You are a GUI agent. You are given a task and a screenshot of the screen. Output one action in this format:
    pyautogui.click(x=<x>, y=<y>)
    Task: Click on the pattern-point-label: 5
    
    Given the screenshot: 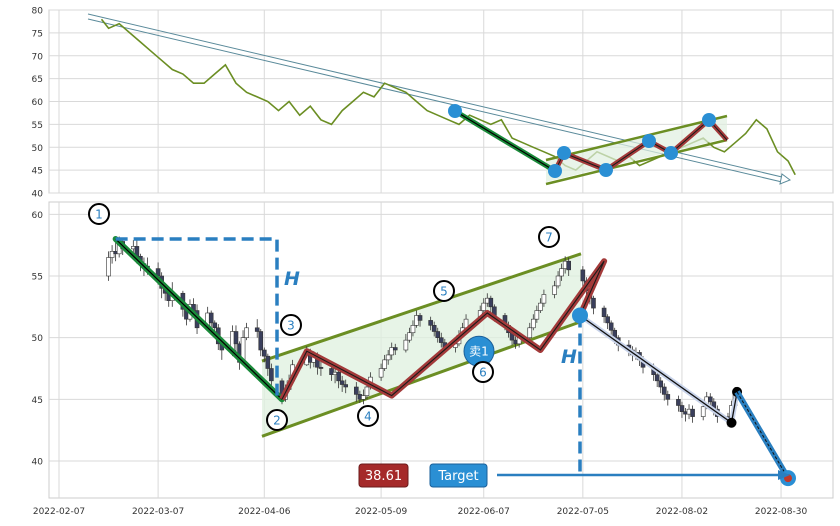 What is the action you would take?
    pyautogui.click(x=444, y=292)
    